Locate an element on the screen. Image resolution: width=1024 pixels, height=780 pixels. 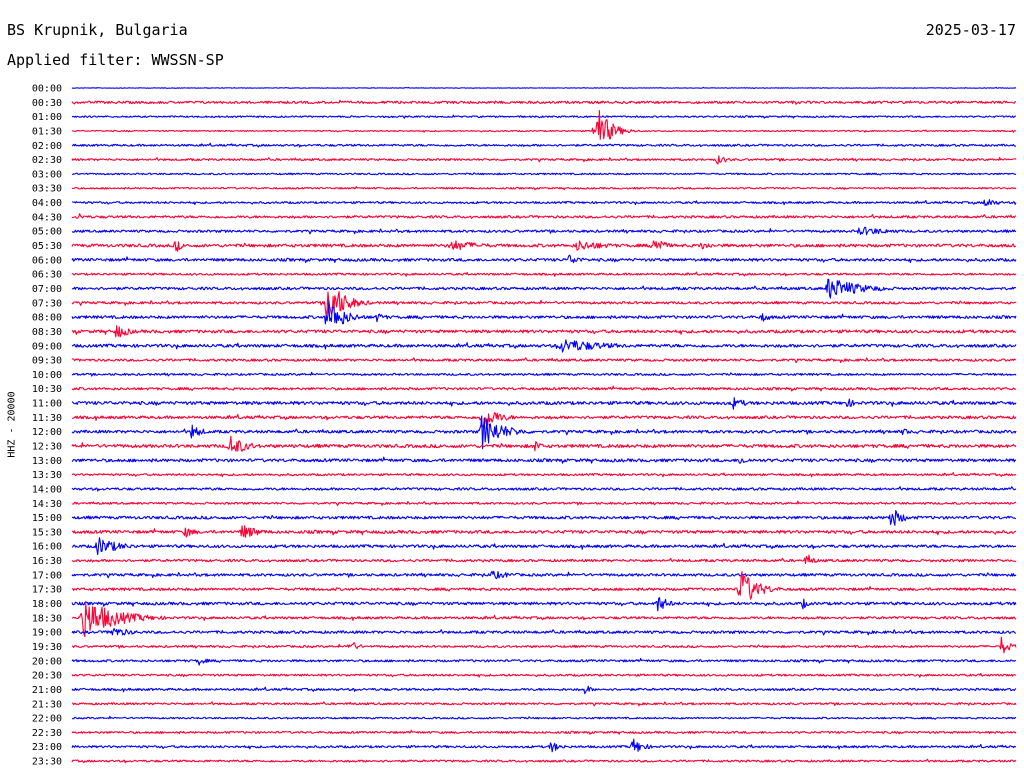
trace-time-label: 19:00 is located at coordinates (47, 633).